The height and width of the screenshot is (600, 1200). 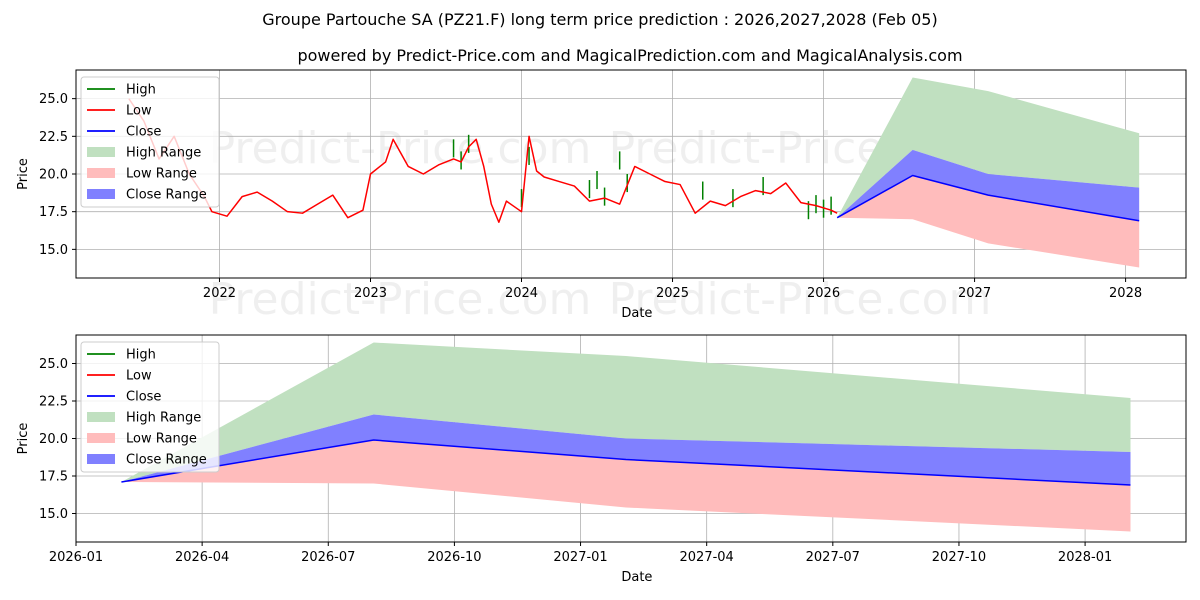 What do you see at coordinates (707, 557) in the screenshot?
I see `x-tick-label: 2027-04` at bounding box center [707, 557].